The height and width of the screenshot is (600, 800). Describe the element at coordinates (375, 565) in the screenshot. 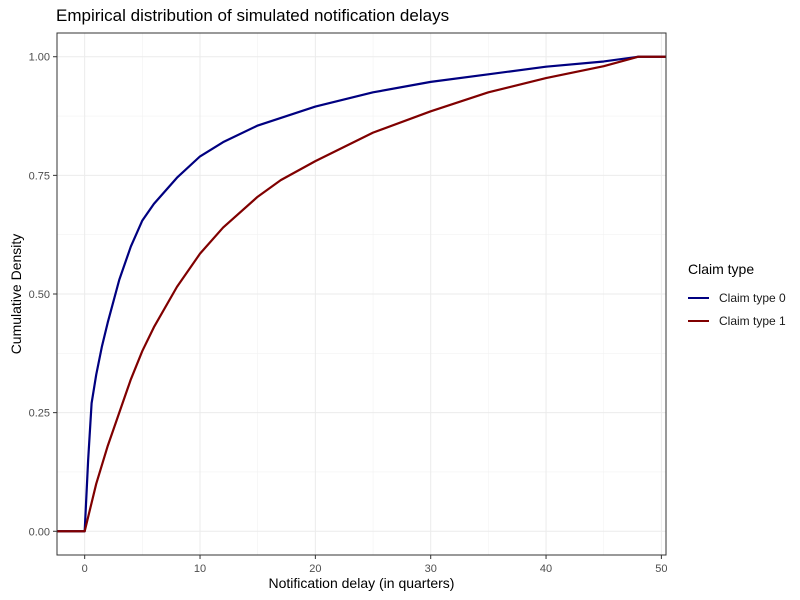

I see `x-axis: 0 10 20 30 40 50` at that location.